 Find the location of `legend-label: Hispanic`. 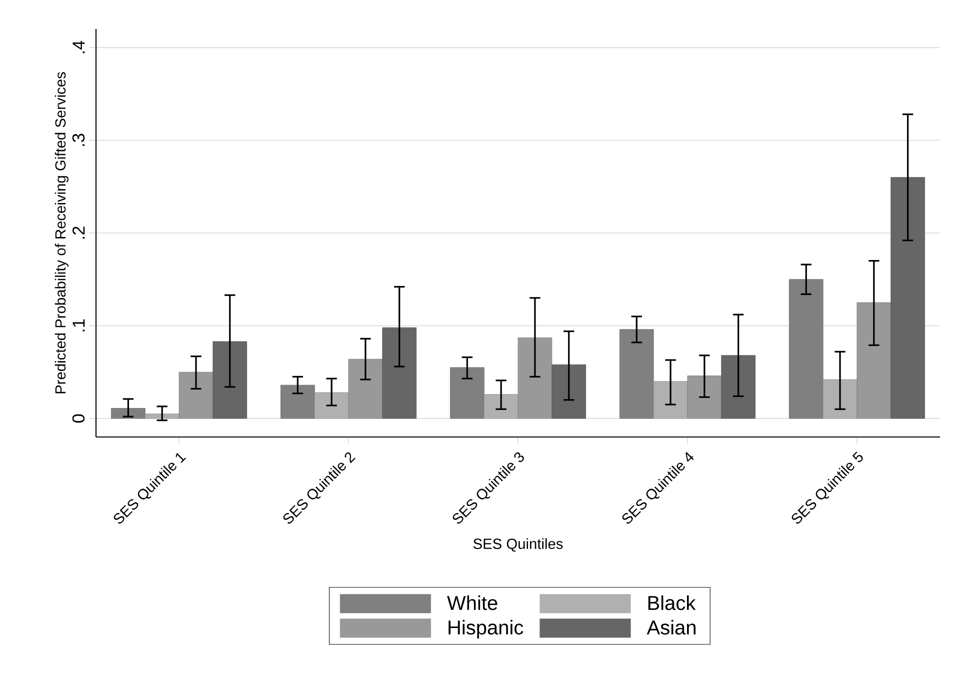

legend-label: Hispanic is located at coordinates (486, 629).